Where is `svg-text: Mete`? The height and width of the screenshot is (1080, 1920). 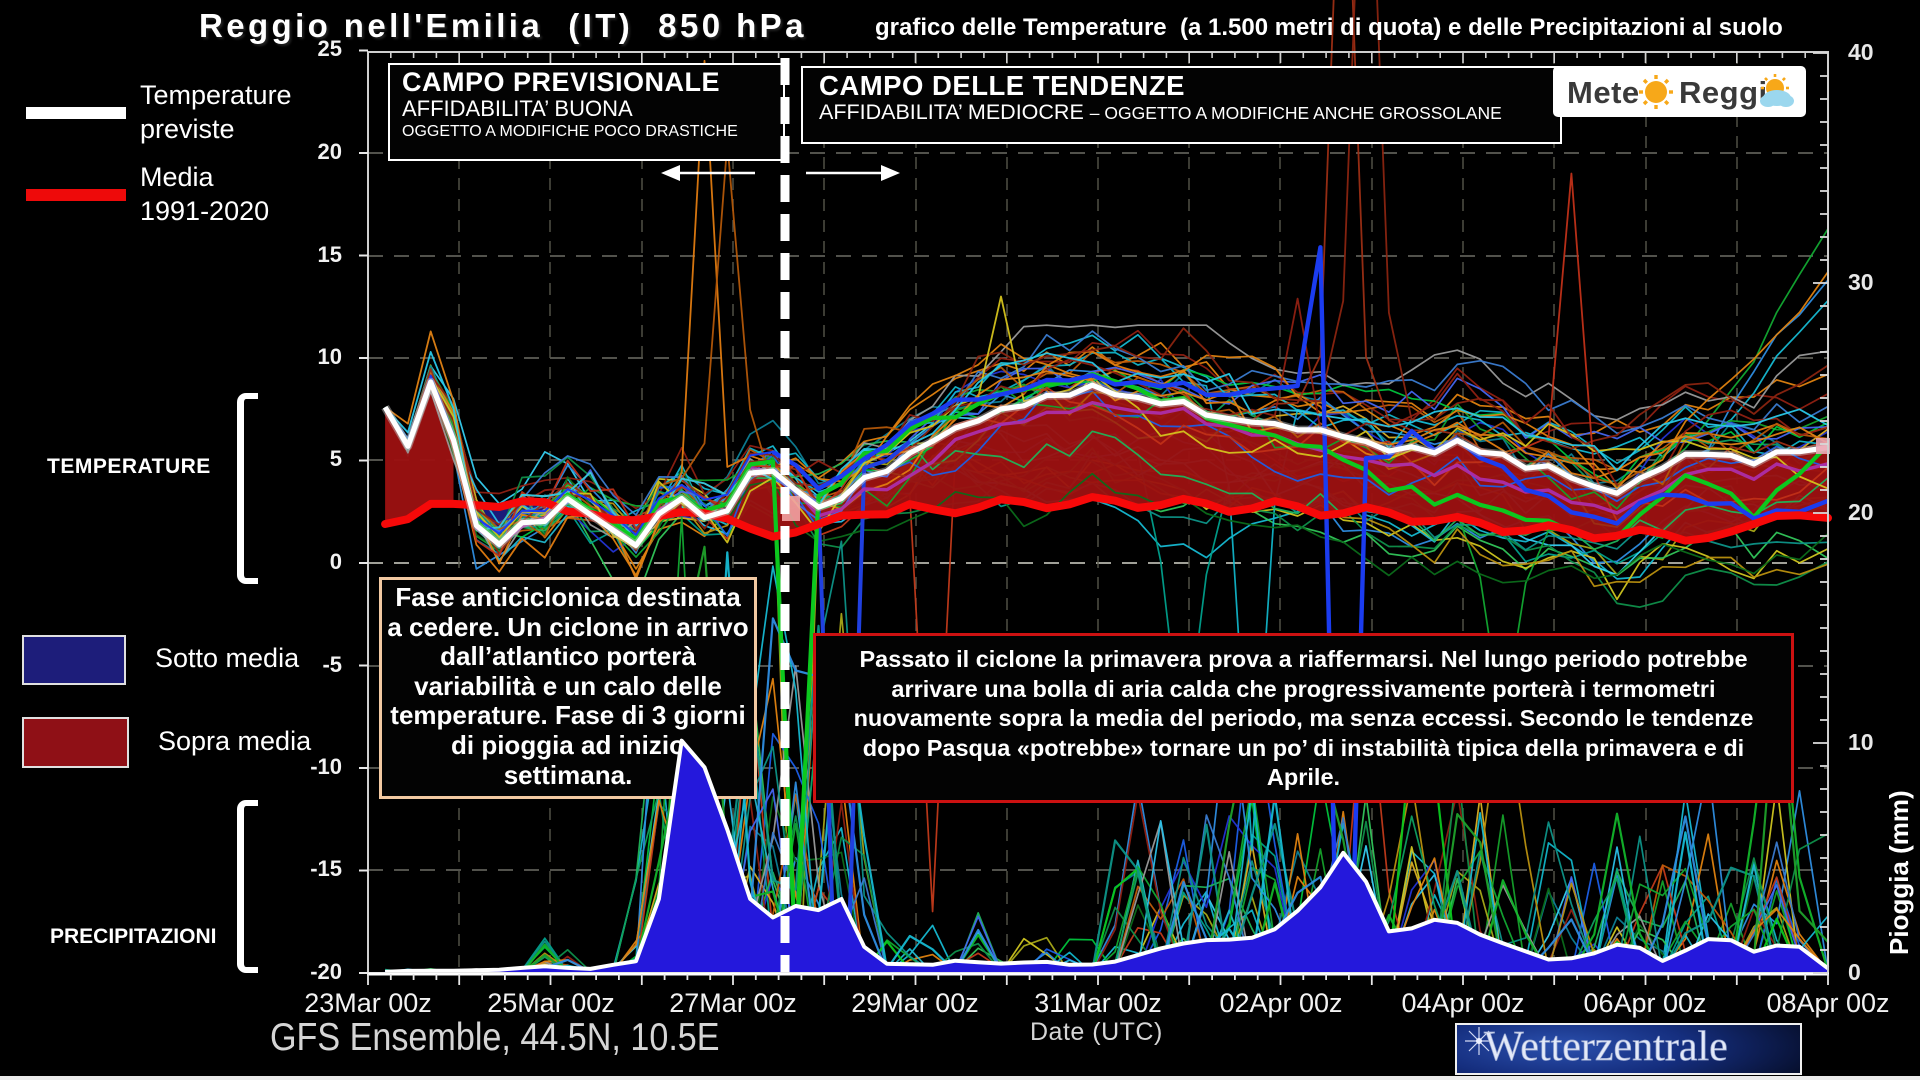 svg-text: Mete is located at coordinates (1603, 92).